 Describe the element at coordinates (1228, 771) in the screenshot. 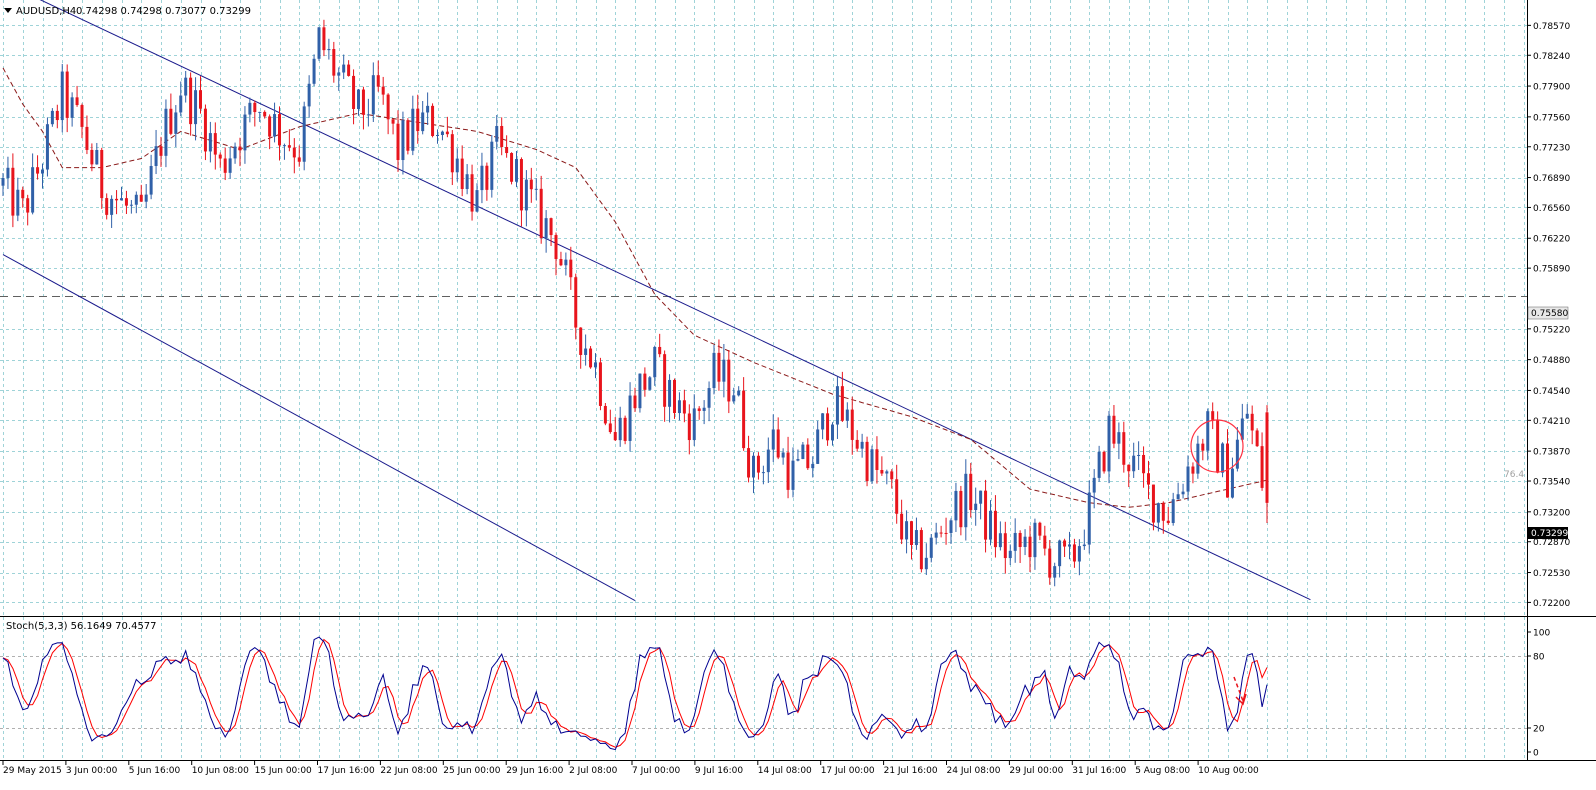

I see `time-tick-label: 10 Aug 00:00` at that location.